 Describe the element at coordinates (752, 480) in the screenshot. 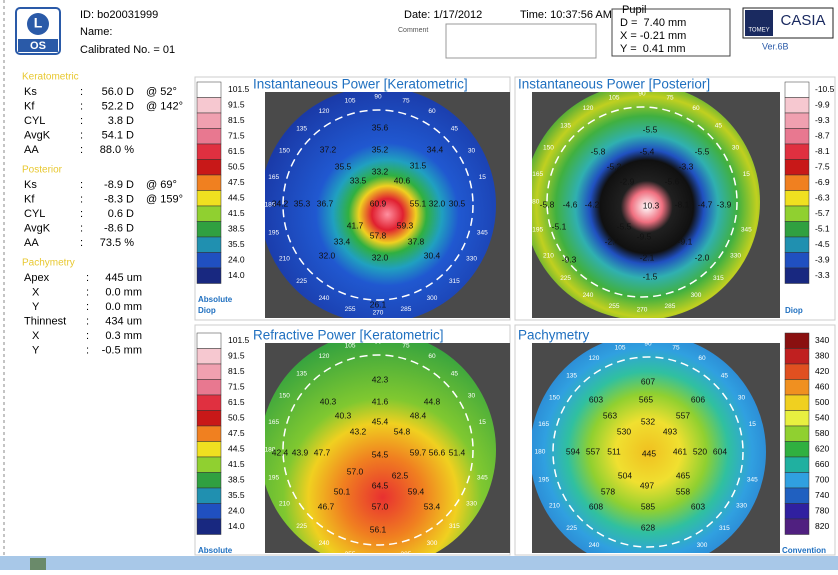

I see `angle-label: 345` at that location.